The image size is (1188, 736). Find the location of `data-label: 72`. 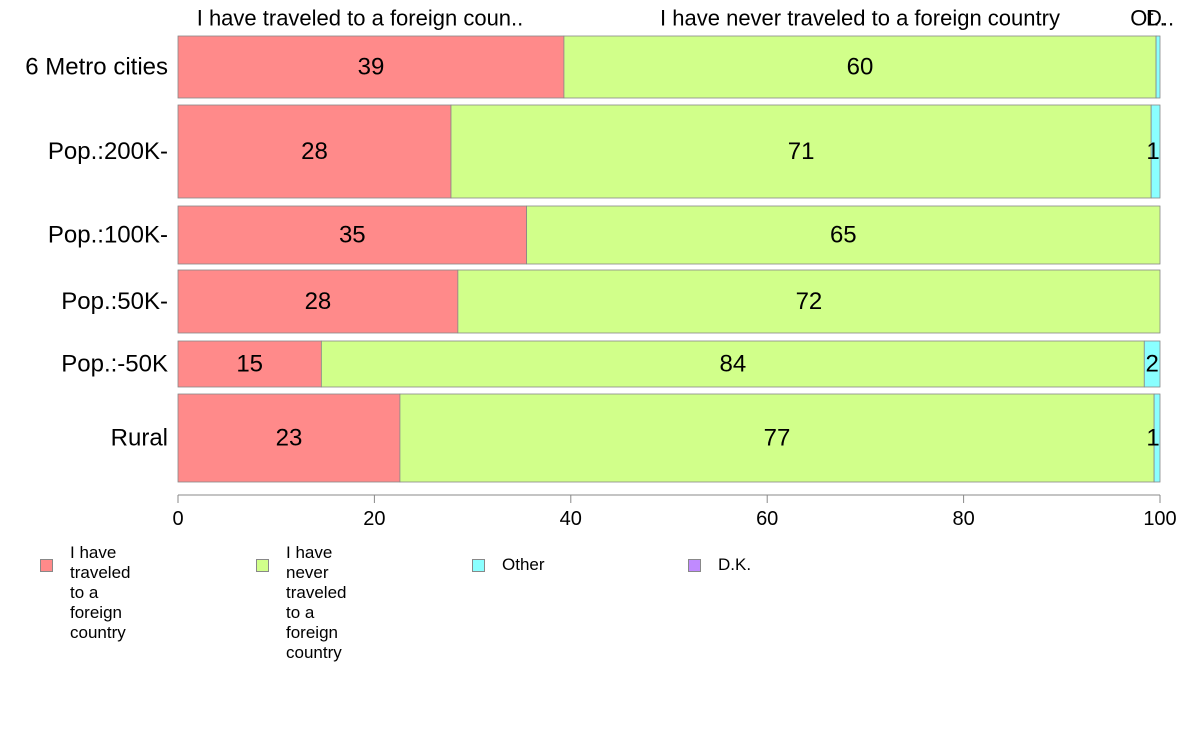

data-label: 72 is located at coordinates (809, 301).